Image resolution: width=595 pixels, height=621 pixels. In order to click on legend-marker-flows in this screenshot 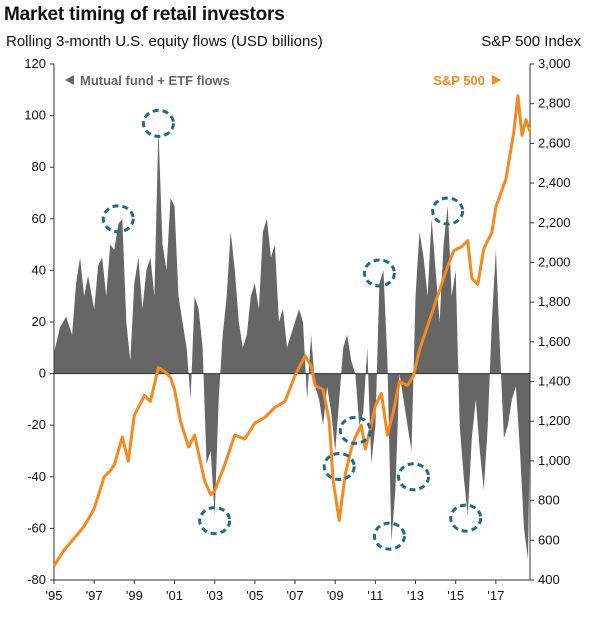, I will do `click(69, 80)`.